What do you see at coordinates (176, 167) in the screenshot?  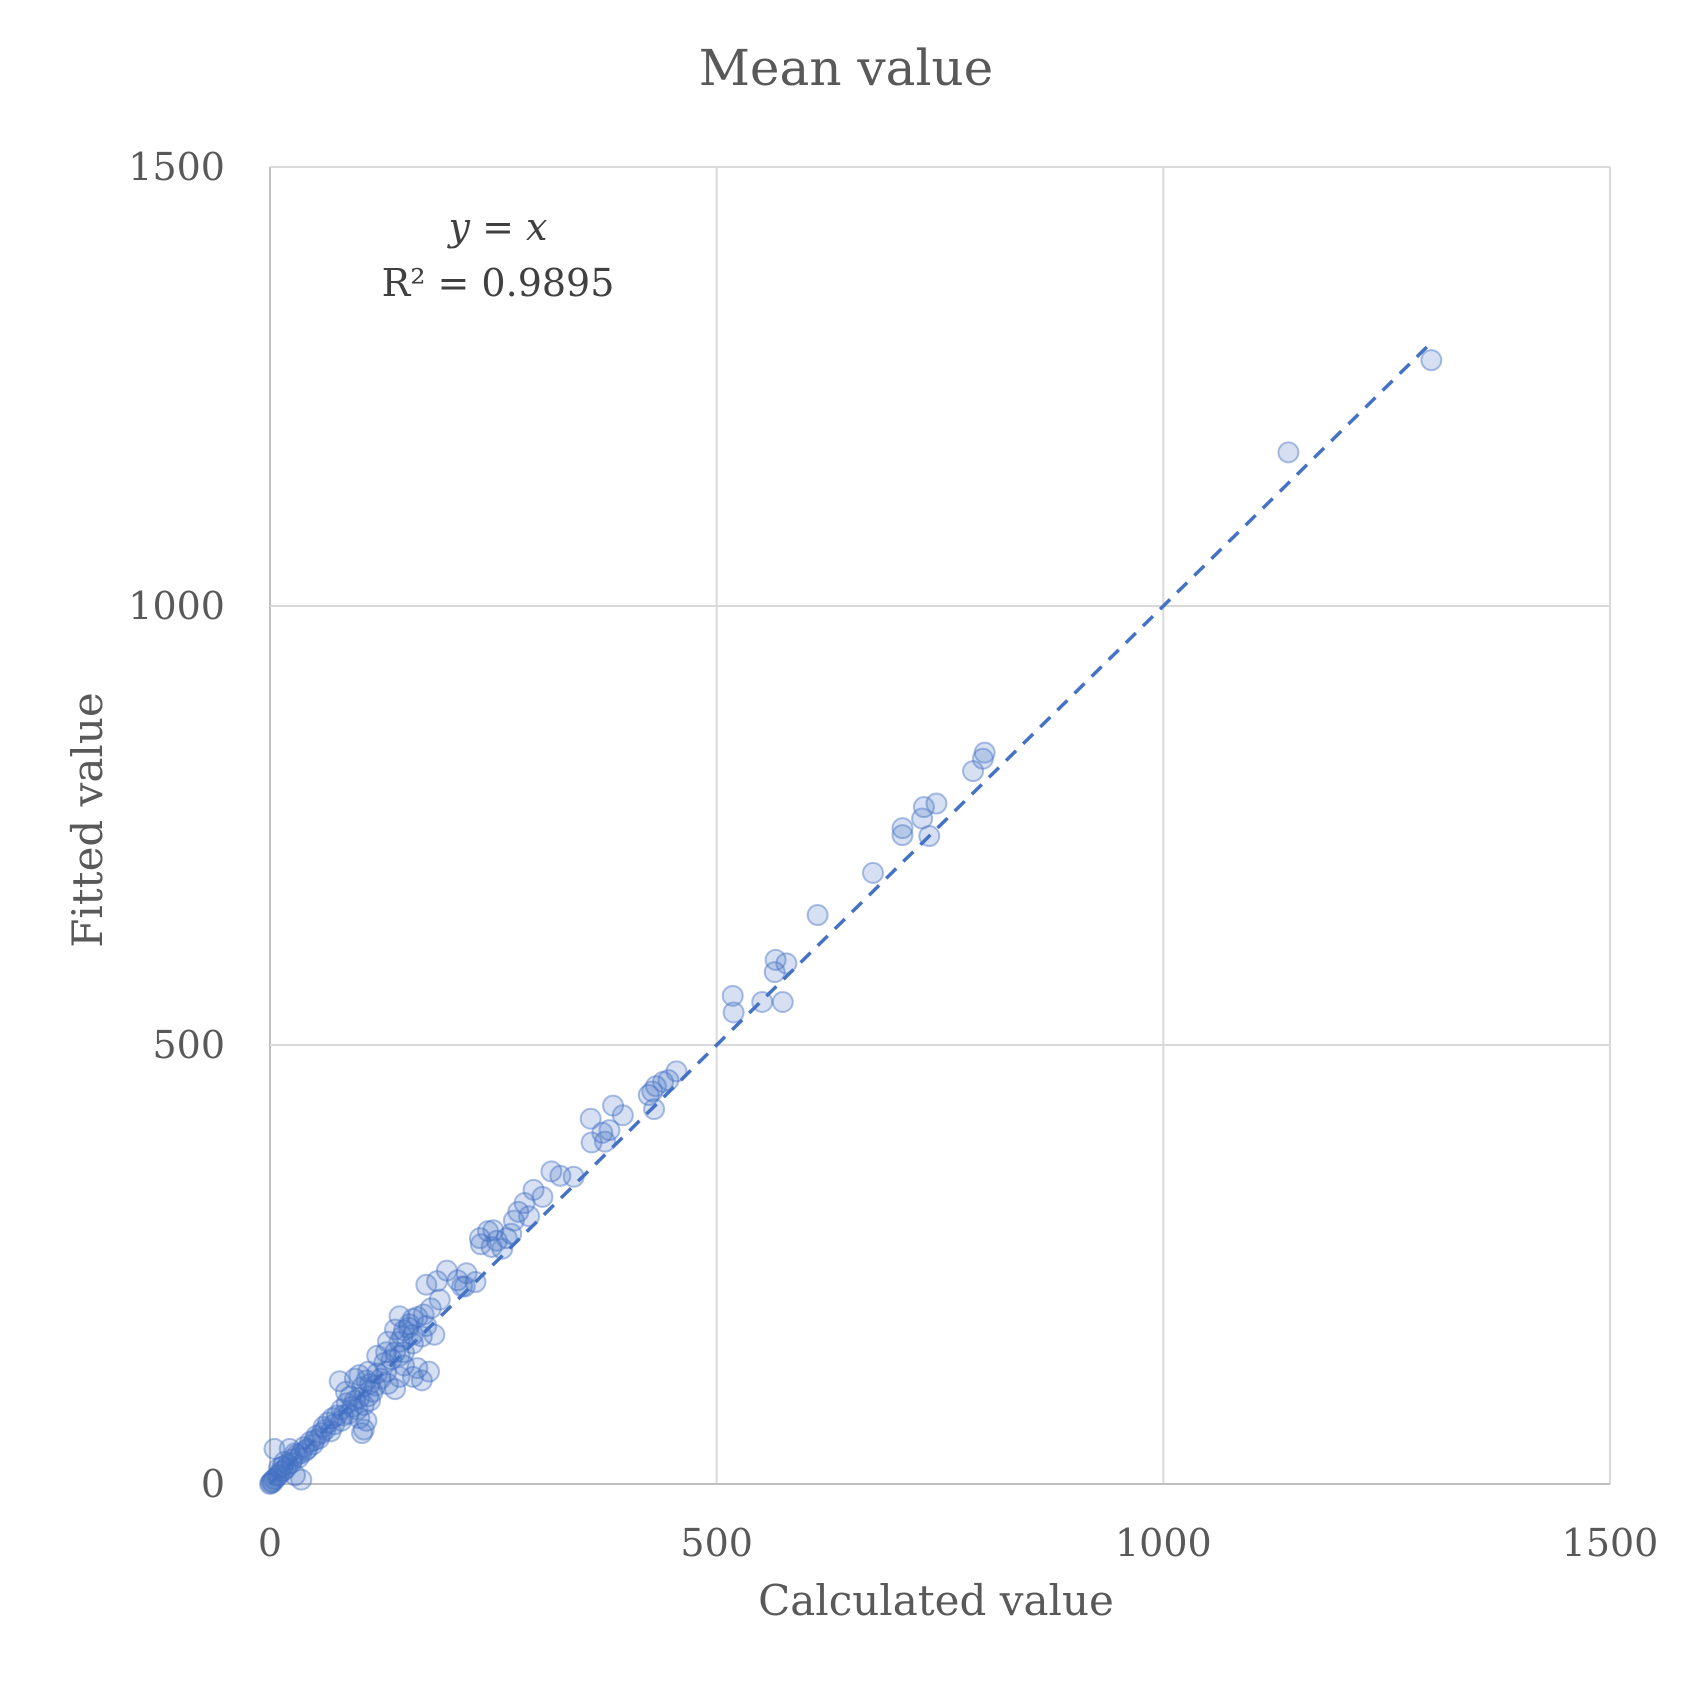 I see `y-tick-label: 1500` at bounding box center [176, 167].